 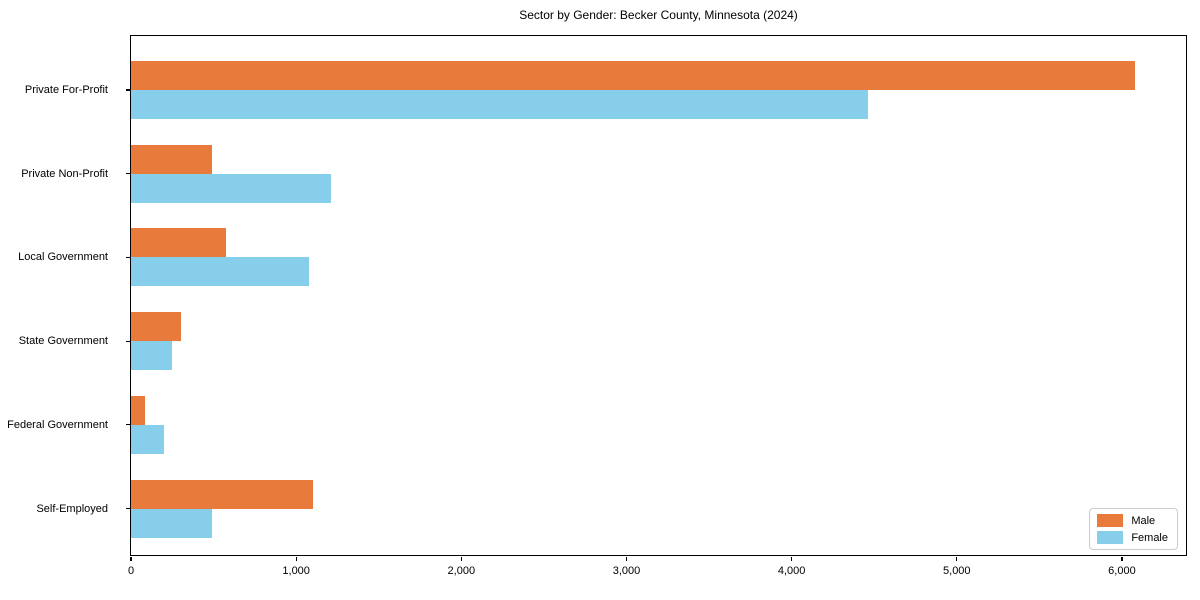 I want to click on y-tick-mark-federal-government, so click(x=128, y=425).